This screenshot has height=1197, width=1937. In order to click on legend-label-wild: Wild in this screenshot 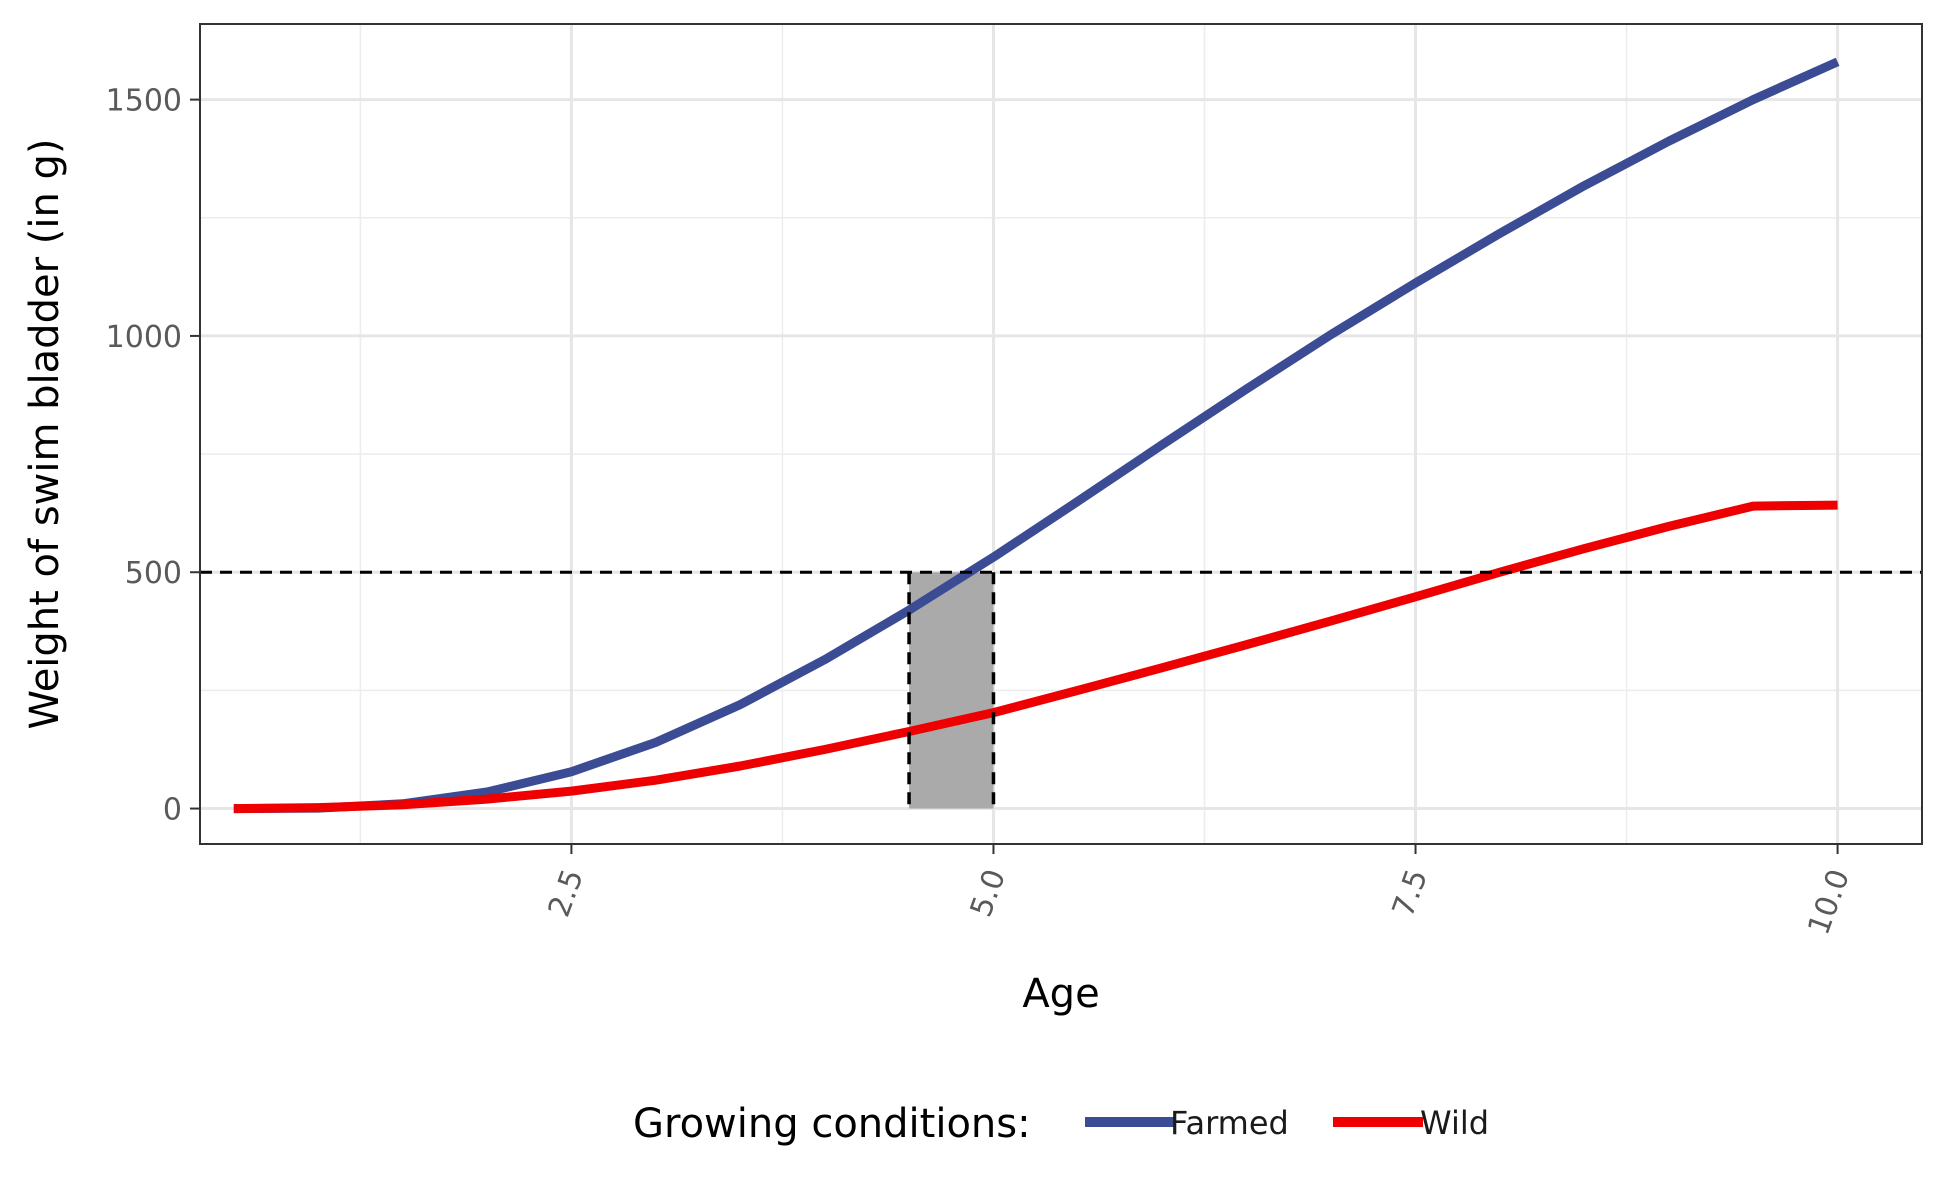, I will do `click(1454, 1123)`.